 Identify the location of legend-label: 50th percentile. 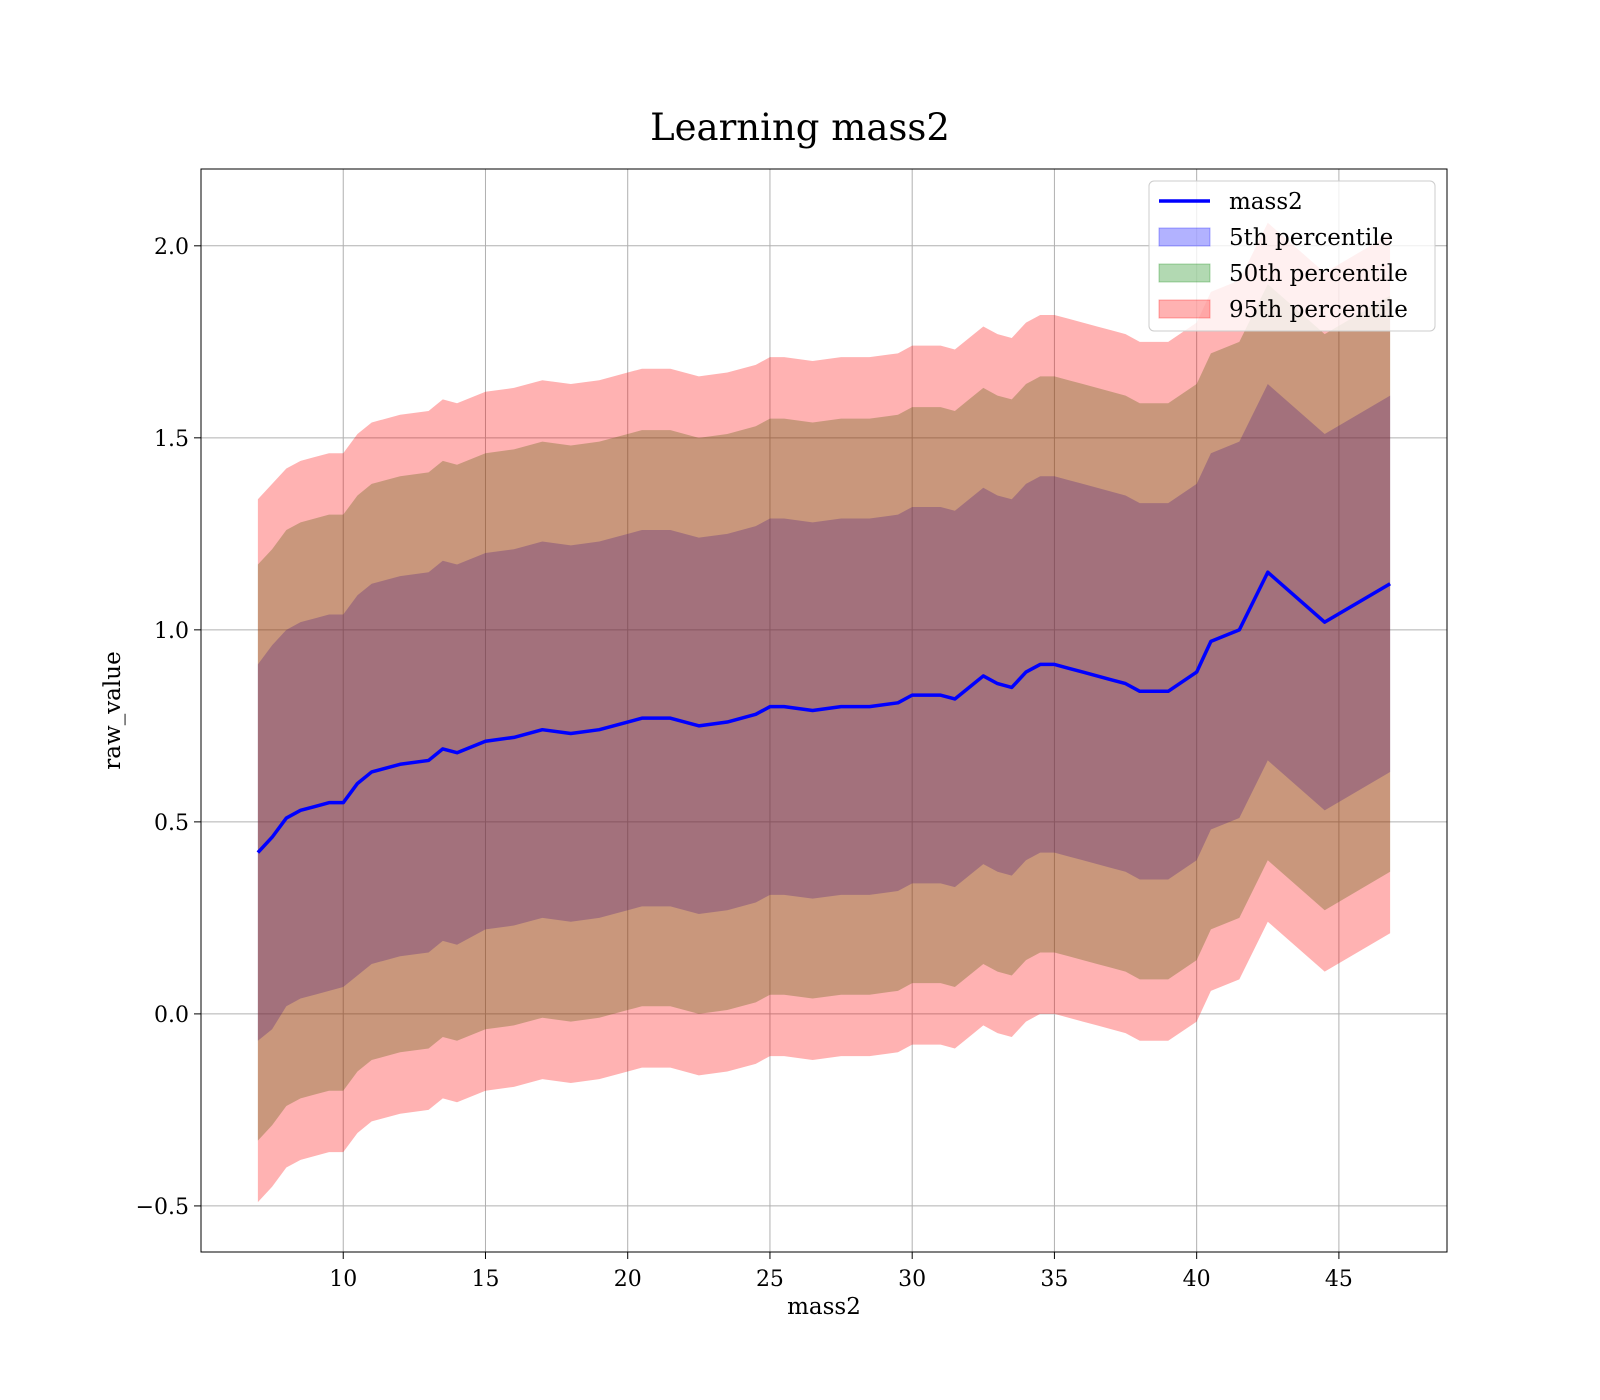
(1318, 274).